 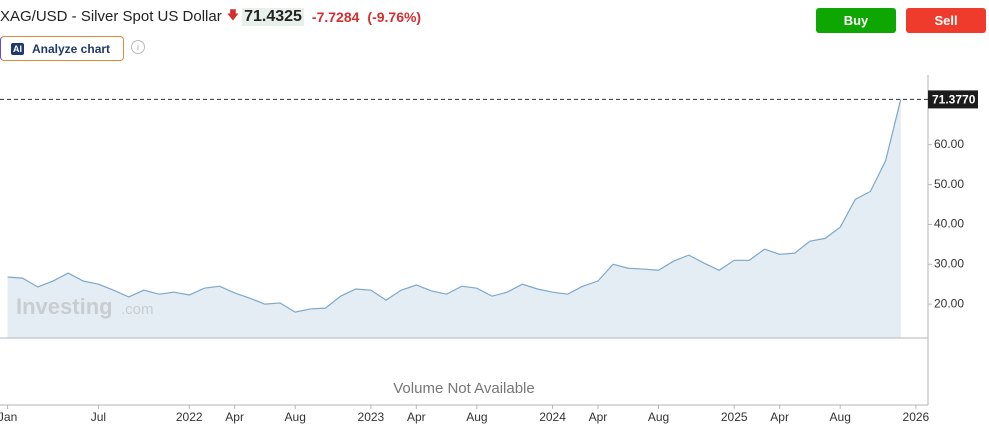 I want to click on x-tick-label: 2022, so click(x=189, y=417).